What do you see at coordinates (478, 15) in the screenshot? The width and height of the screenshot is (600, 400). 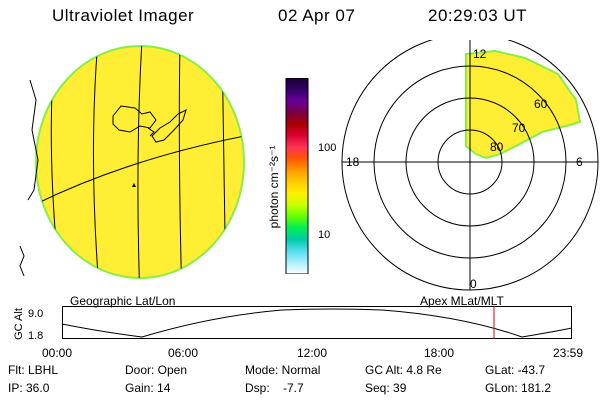 I see `observation-time: 20:29:03 UT` at bounding box center [478, 15].